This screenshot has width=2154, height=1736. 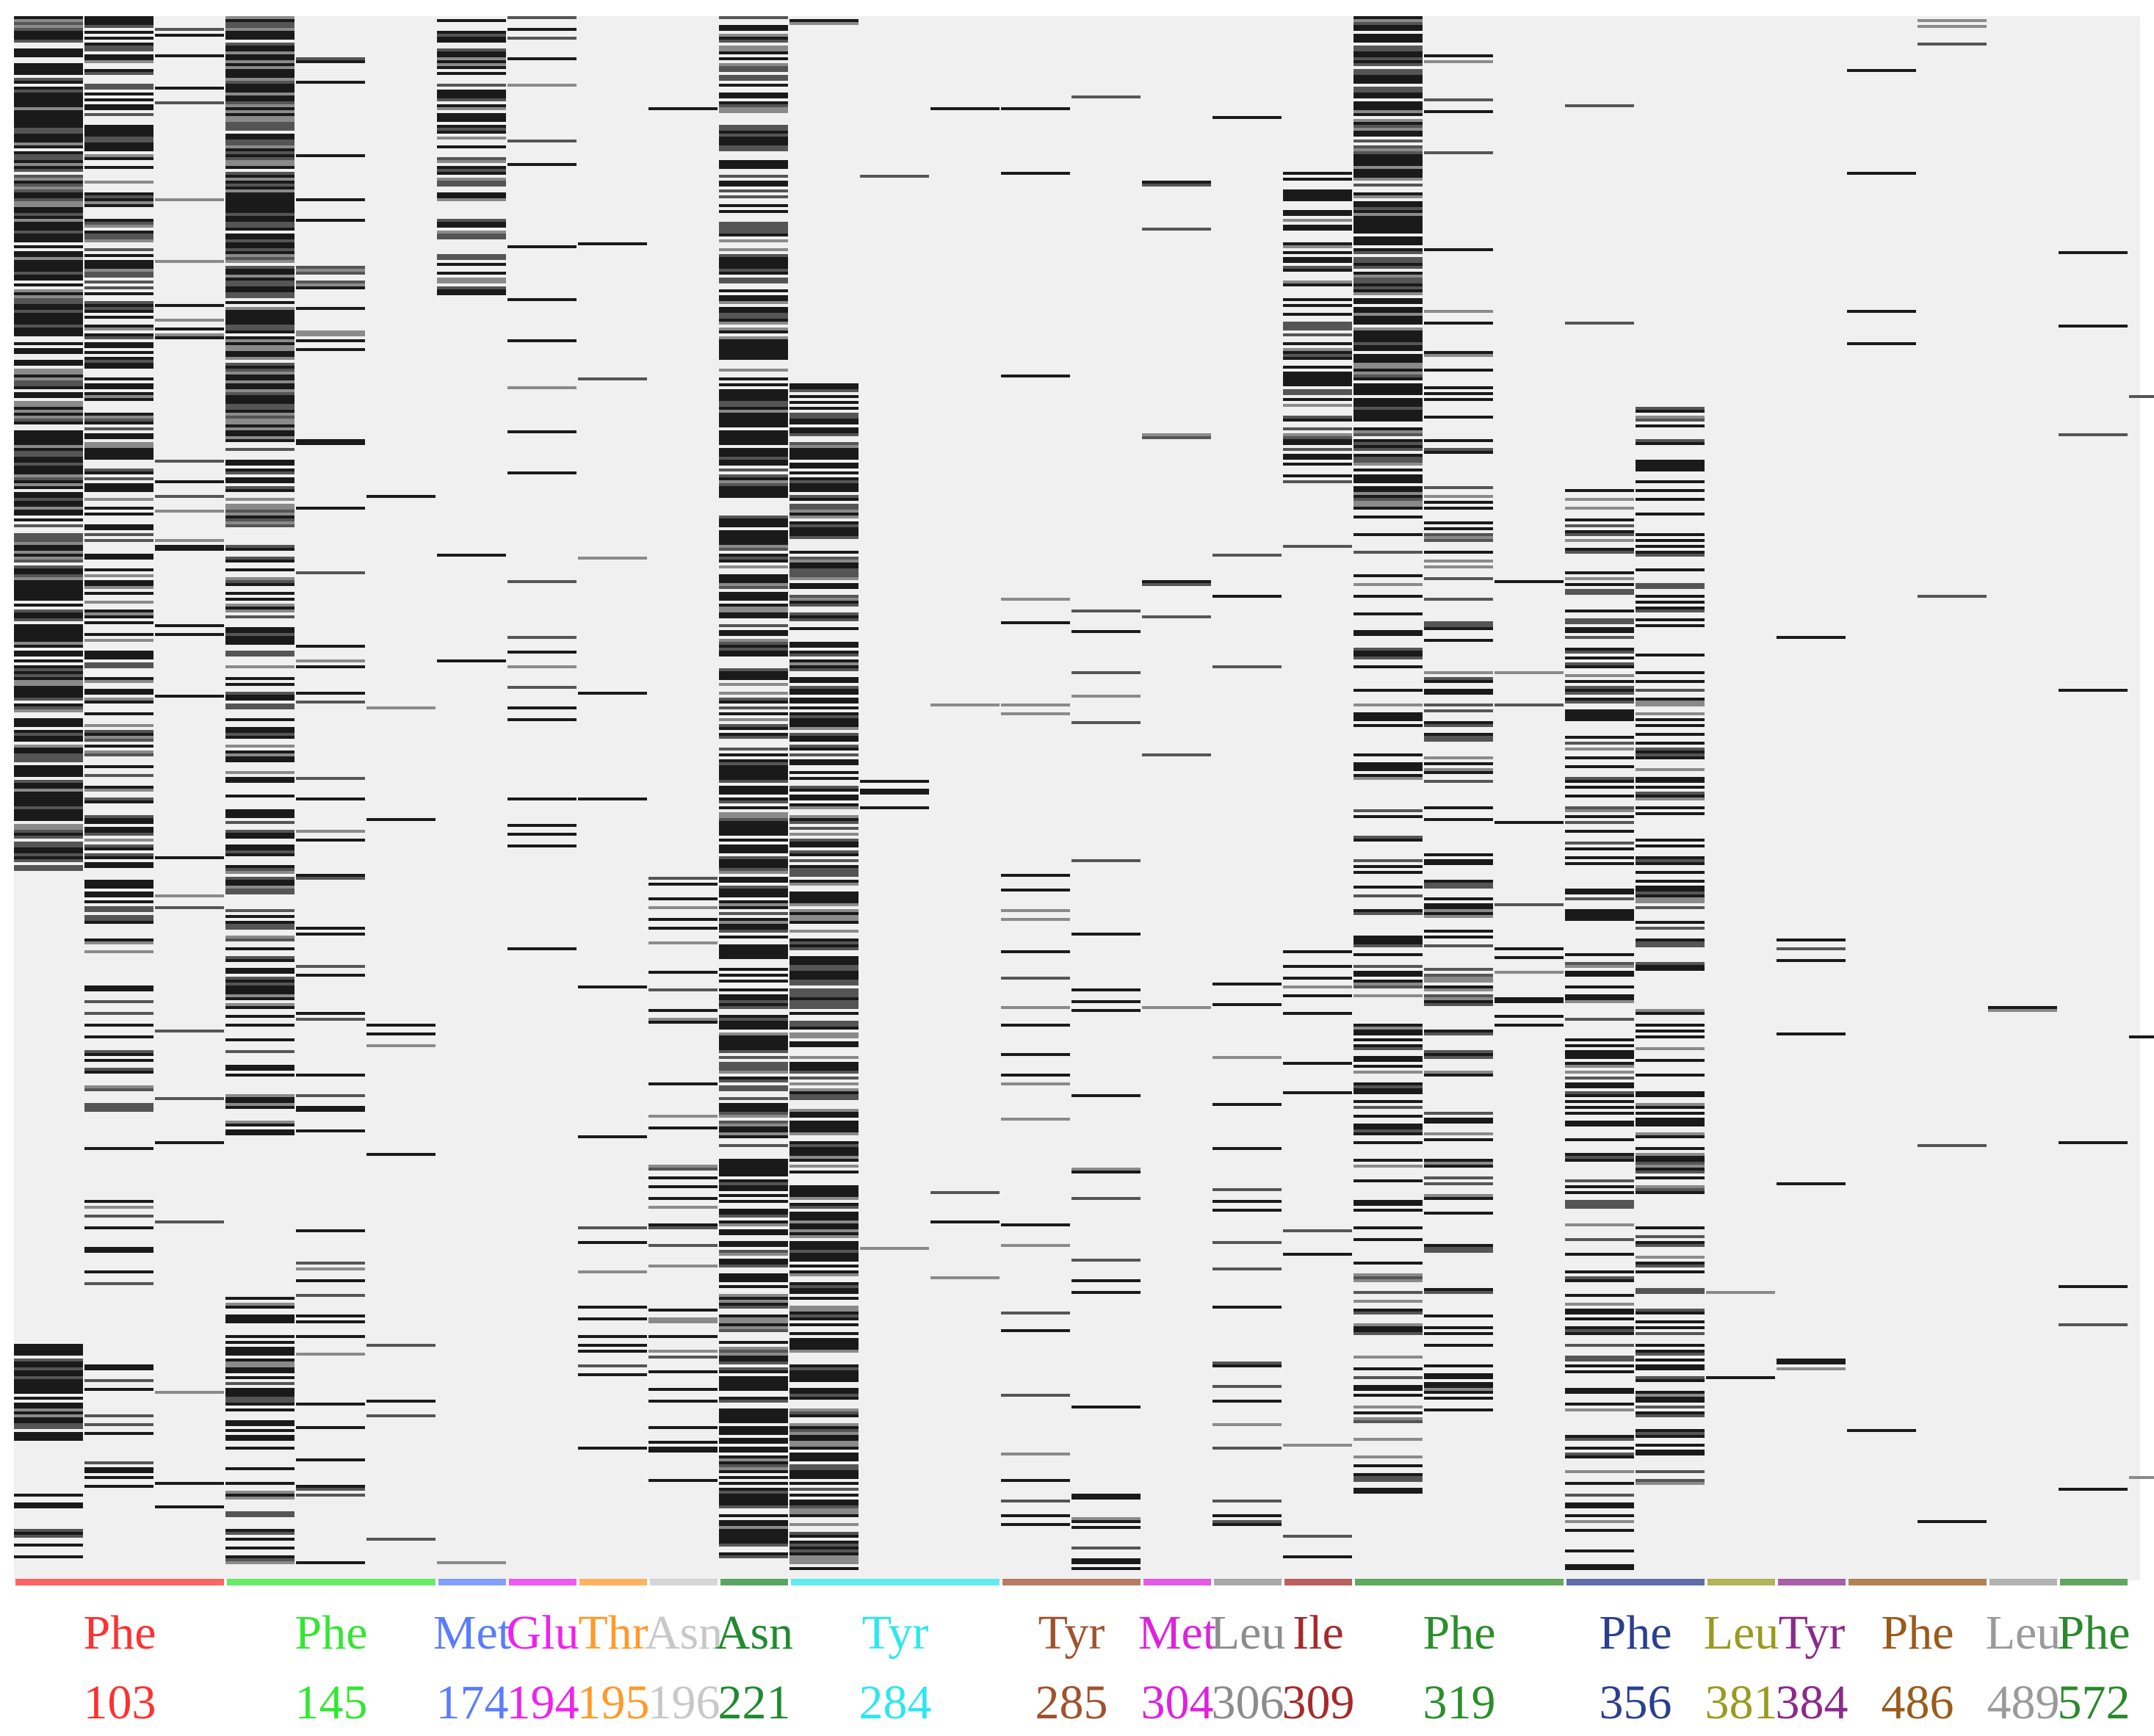 I want to click on residue-name-label: Glu, so click(x=543, y=1633).